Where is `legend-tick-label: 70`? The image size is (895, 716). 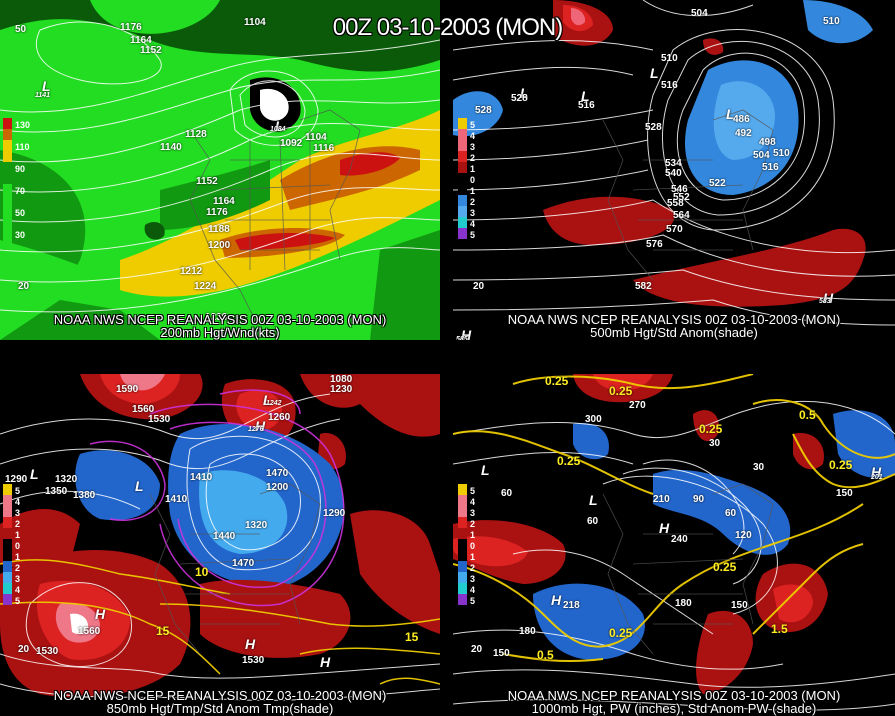 legend-tick-label: 70 is located at coordinates (20, 191).